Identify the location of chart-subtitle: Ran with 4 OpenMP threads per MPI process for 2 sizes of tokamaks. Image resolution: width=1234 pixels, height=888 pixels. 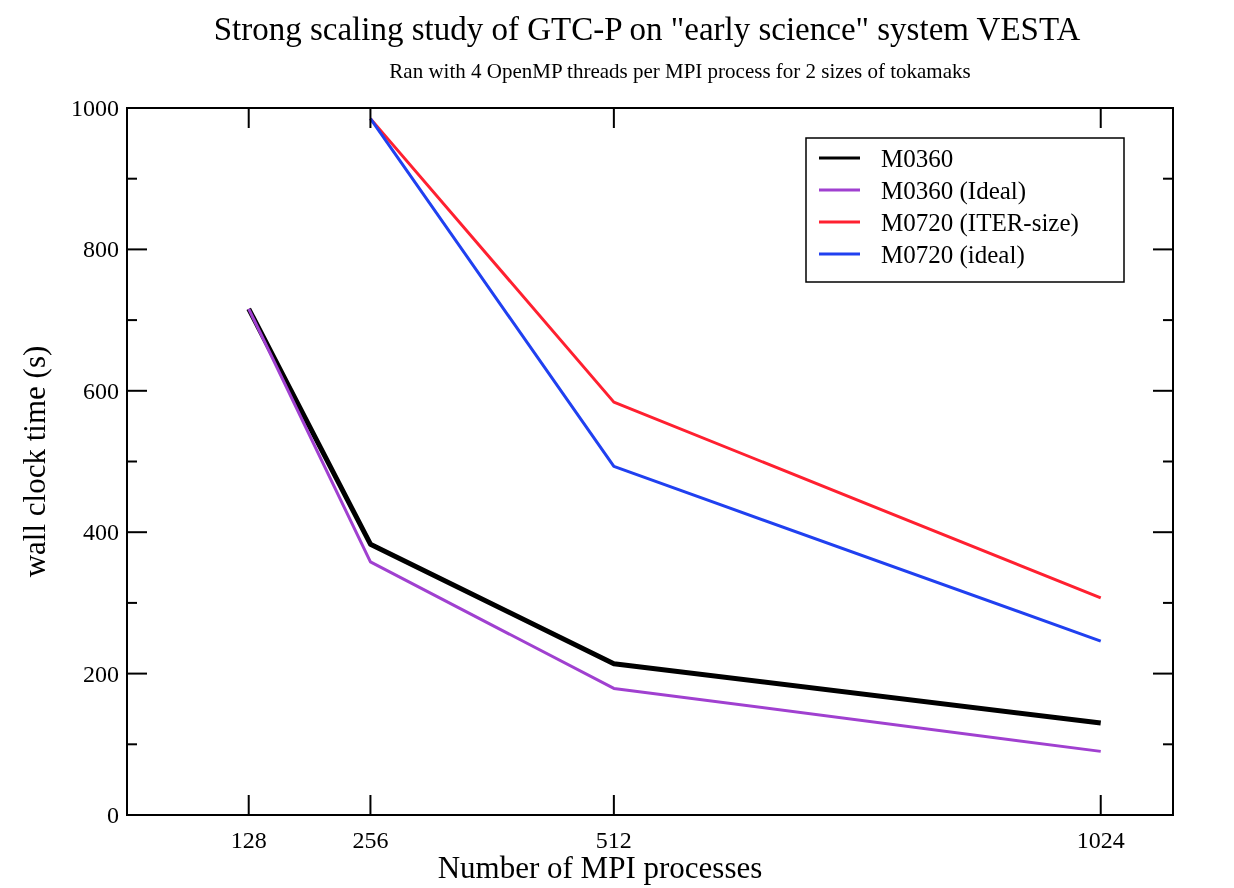
(680, 71).